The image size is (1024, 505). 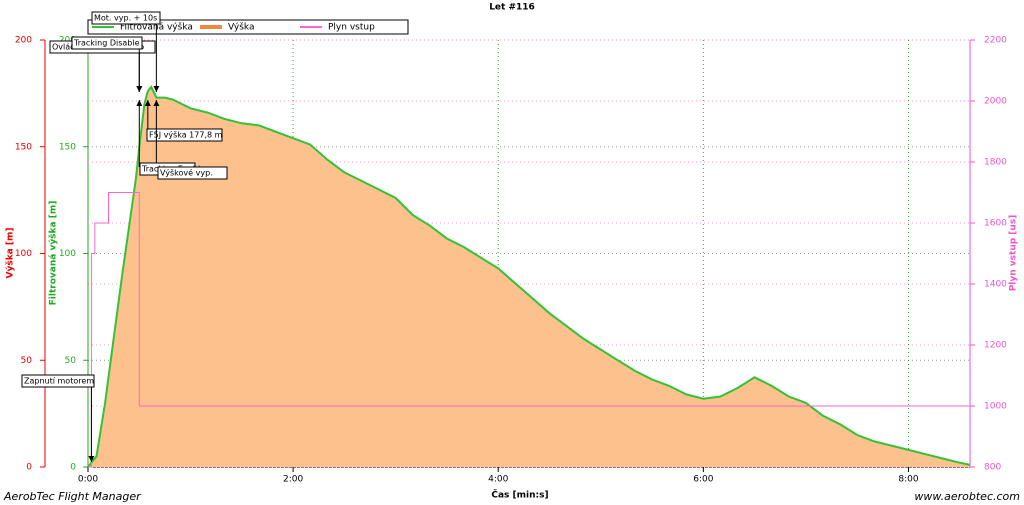 What do you see at coordinates (995, 41) in the screenshot?
I see `y2-tick-label: 2200` at bounding box center [995, 41].